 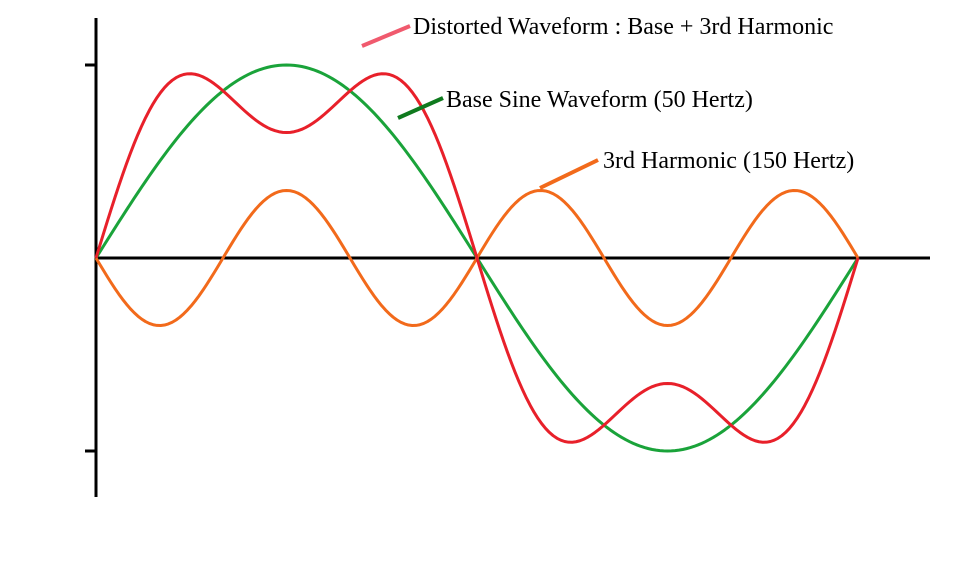 What do you see at coordinates (599, 100) in the screenshot?
I see `series-label-base: Base Sine Waveform (50 Hertz)` at bounding box center [599, 100].